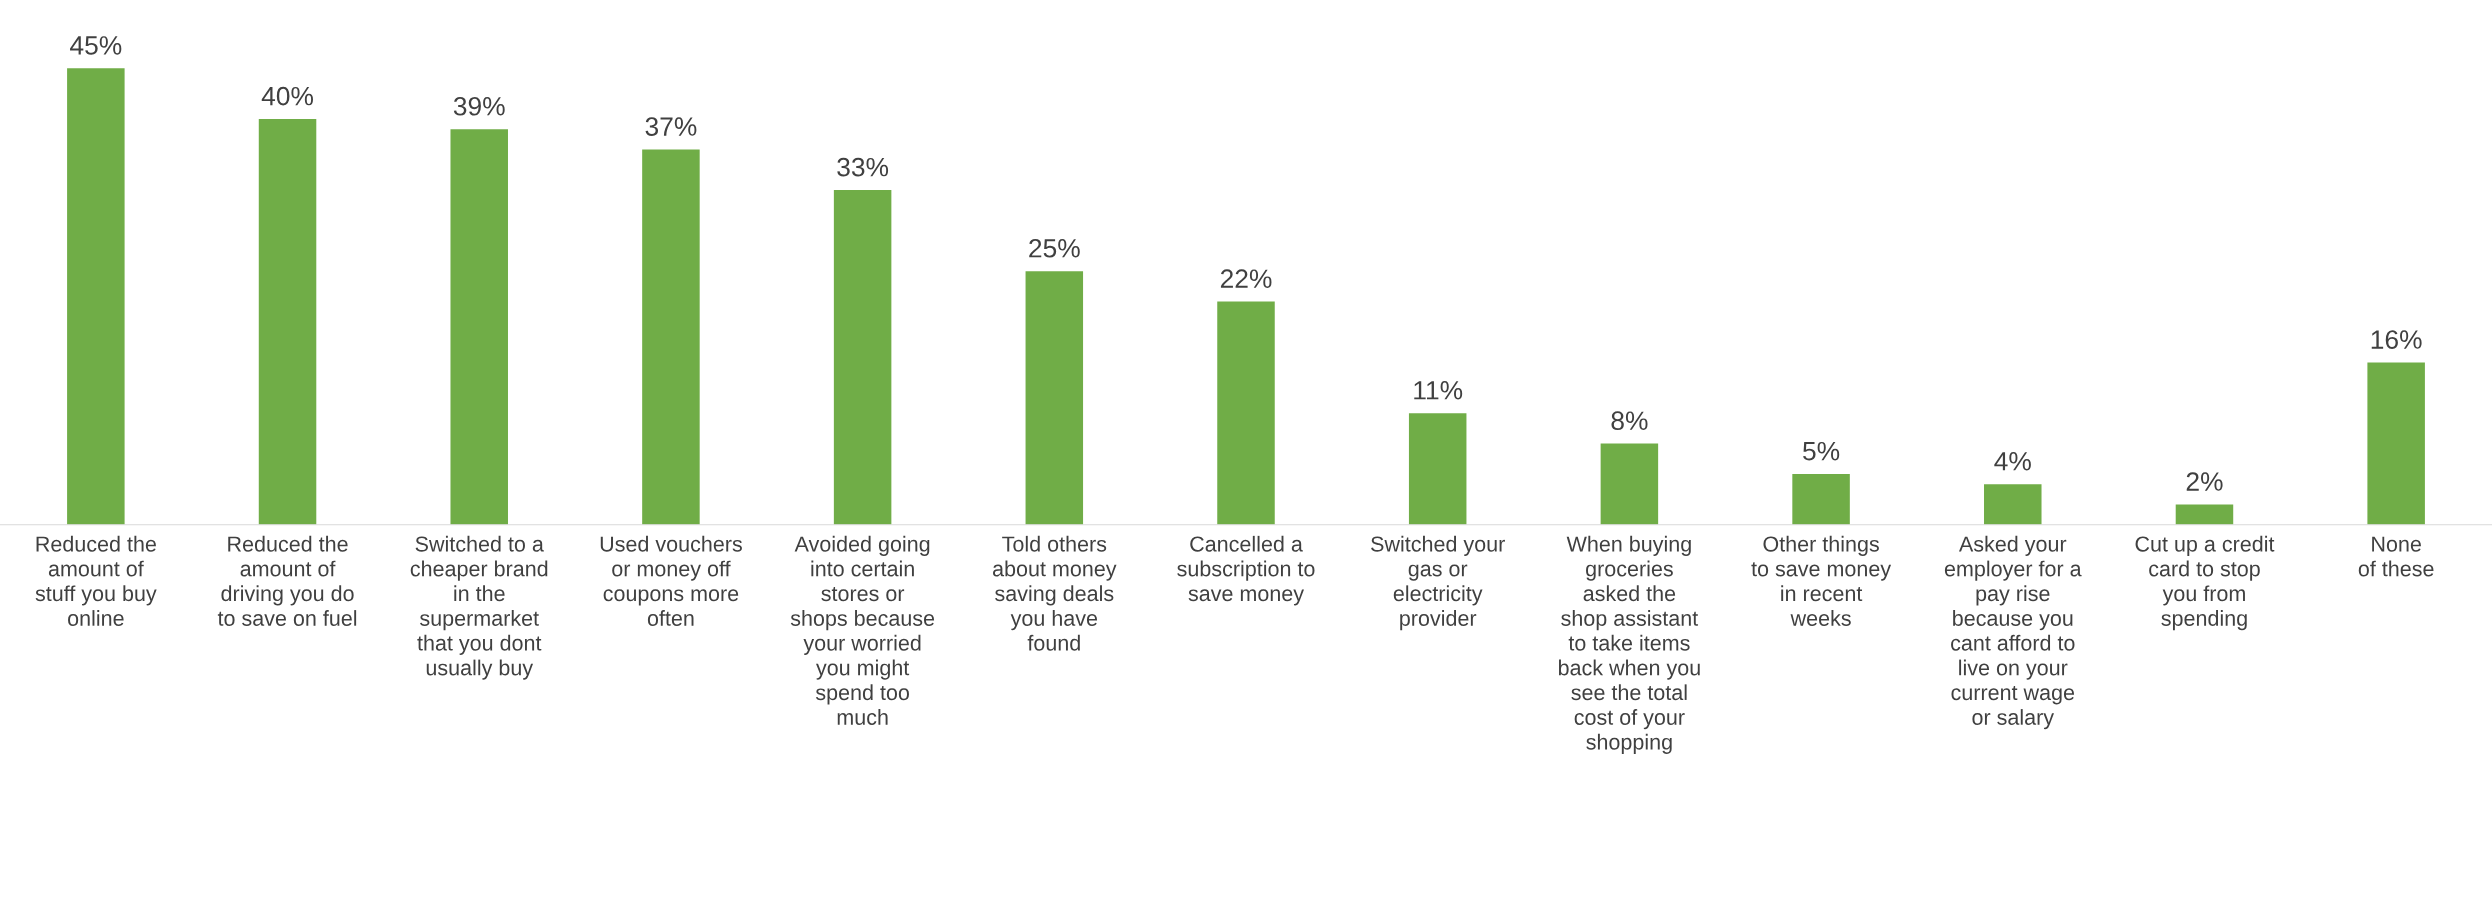 The height and width of the screenshot is (897, 2492). I want to click on x-tick-label: Told others about money saving deals you have found, so click(1054, 593).